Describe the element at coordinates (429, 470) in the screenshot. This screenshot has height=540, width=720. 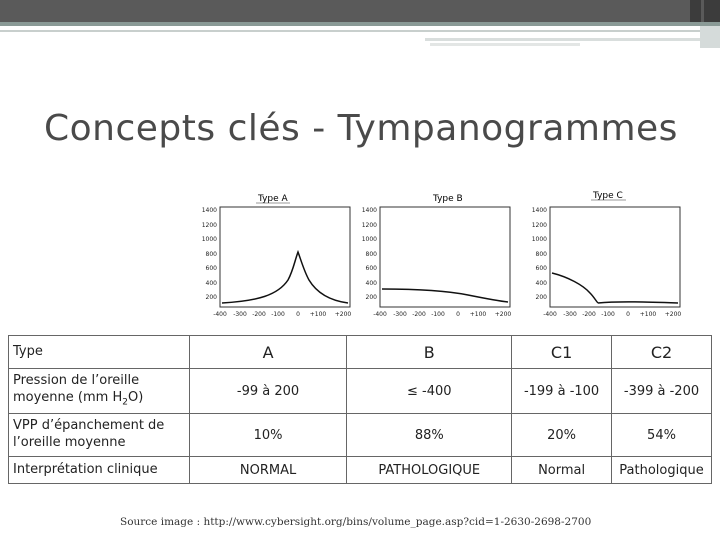
I see `table-cell: PATHOLOGIQUE` at that location.